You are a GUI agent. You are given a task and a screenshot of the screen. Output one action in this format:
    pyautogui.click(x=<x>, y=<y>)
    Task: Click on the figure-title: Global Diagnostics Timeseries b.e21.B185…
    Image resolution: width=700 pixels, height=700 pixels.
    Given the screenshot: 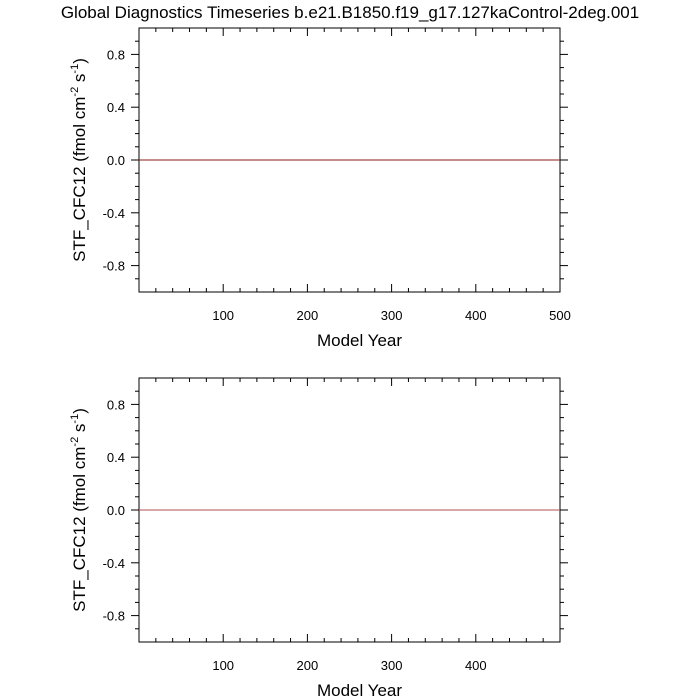 What is the action you would take?
    pyautogui.click(x=350, y=12)
    